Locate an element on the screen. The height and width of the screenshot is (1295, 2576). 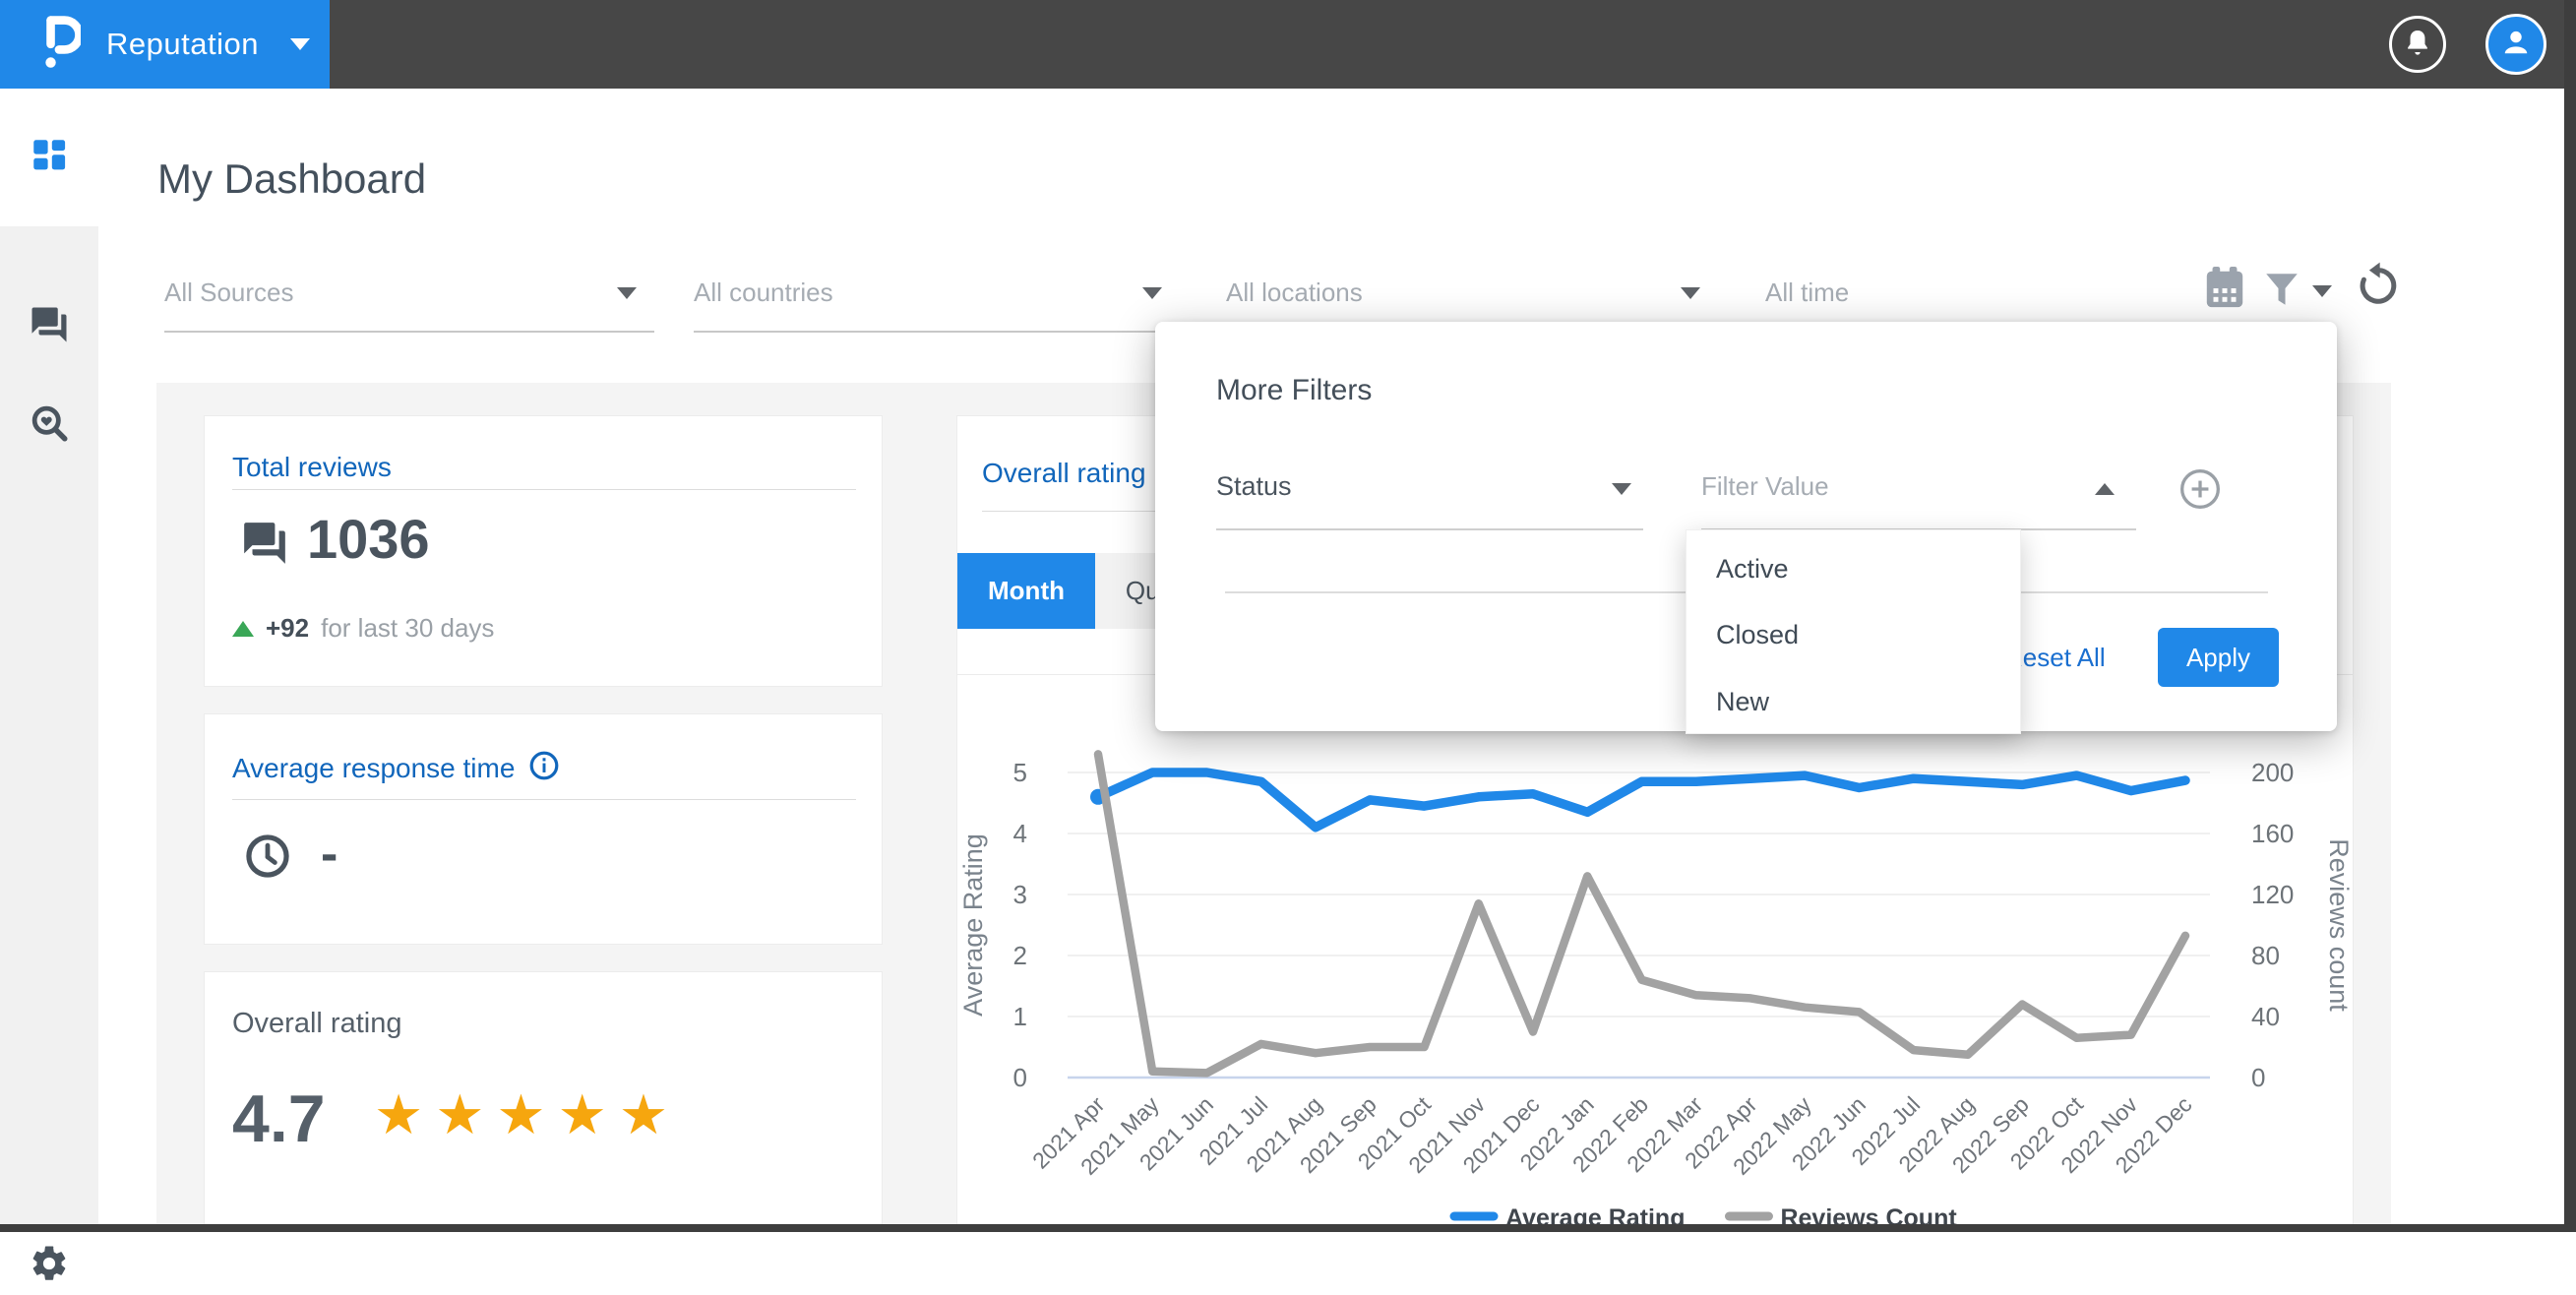
filter-value-select: Filter Value is located at coordinates (1918, 500).